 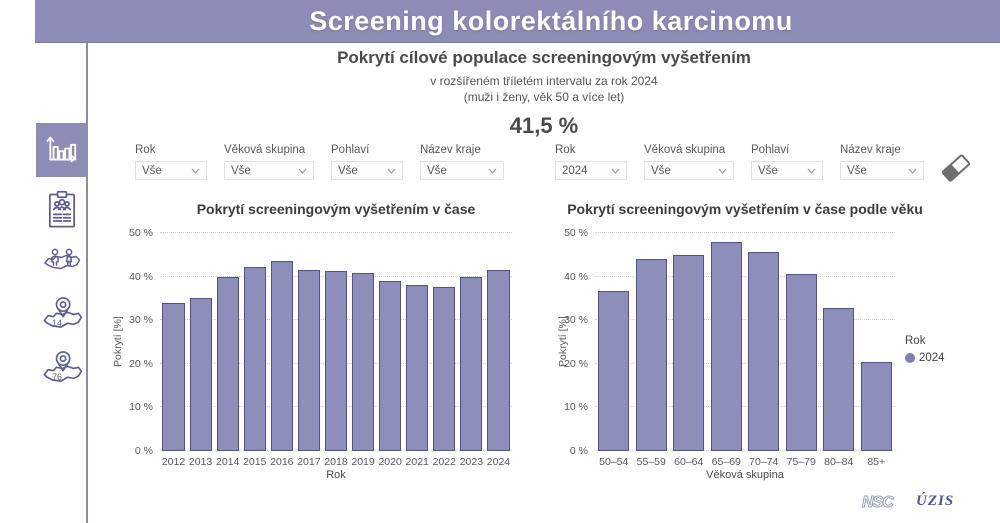 I want to click on sidebar-item-map-population, so click(x=62, y=262).